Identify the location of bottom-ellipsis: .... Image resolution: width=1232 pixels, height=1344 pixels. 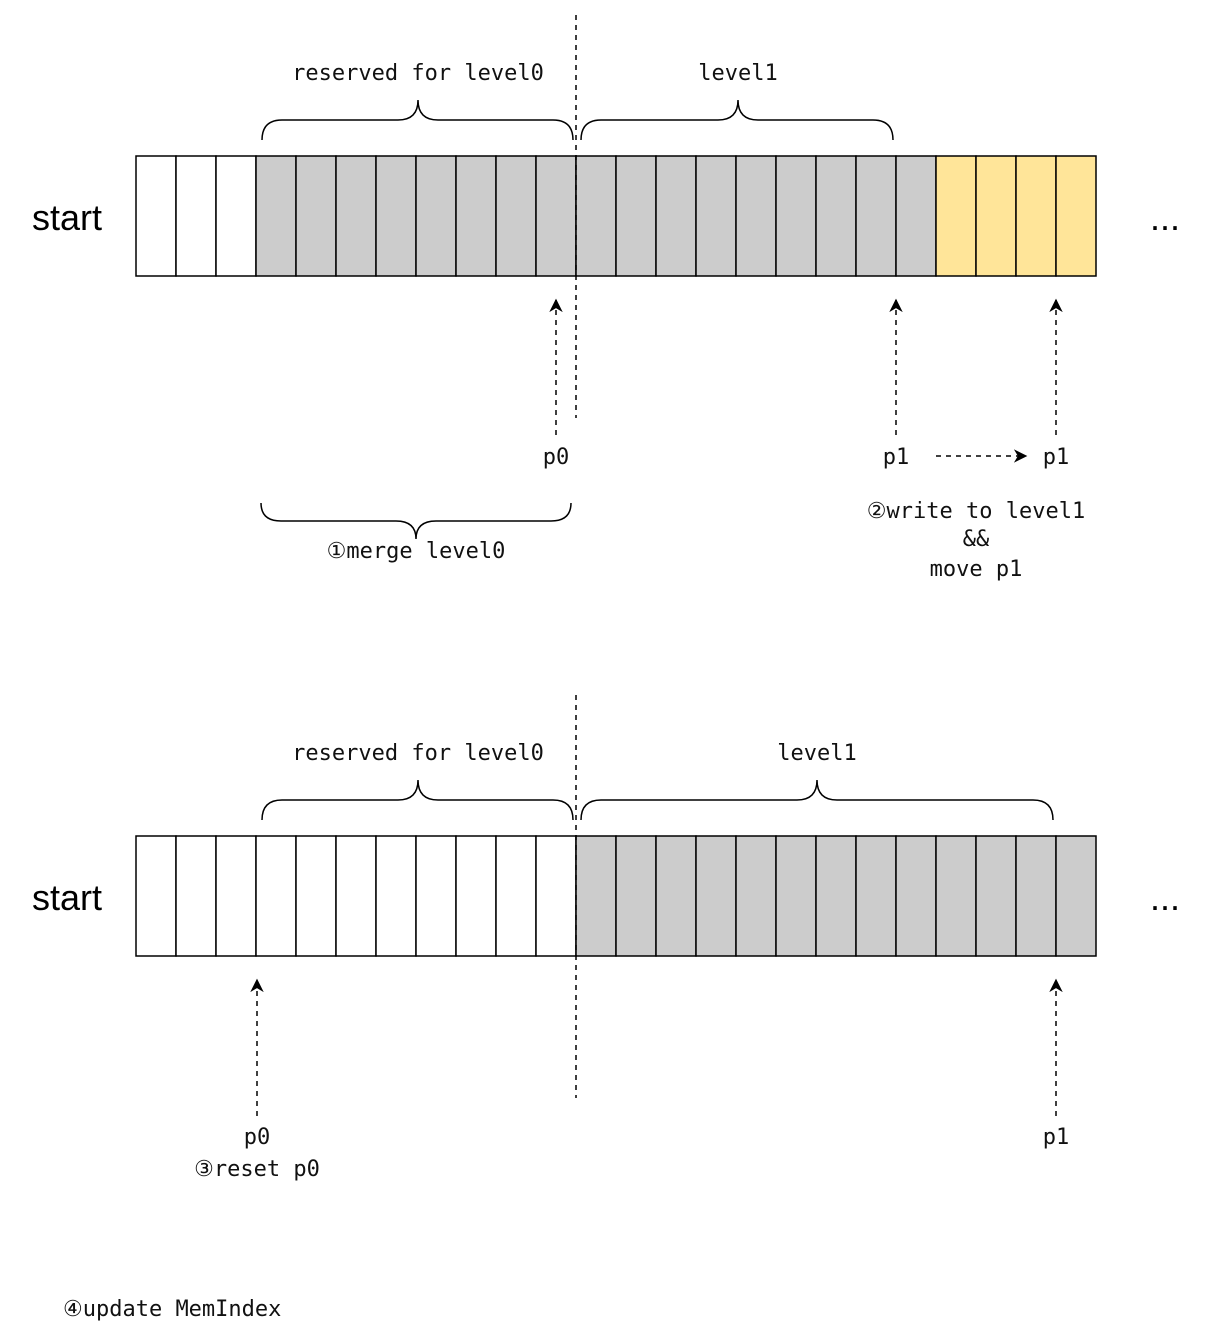
(1165, 897).